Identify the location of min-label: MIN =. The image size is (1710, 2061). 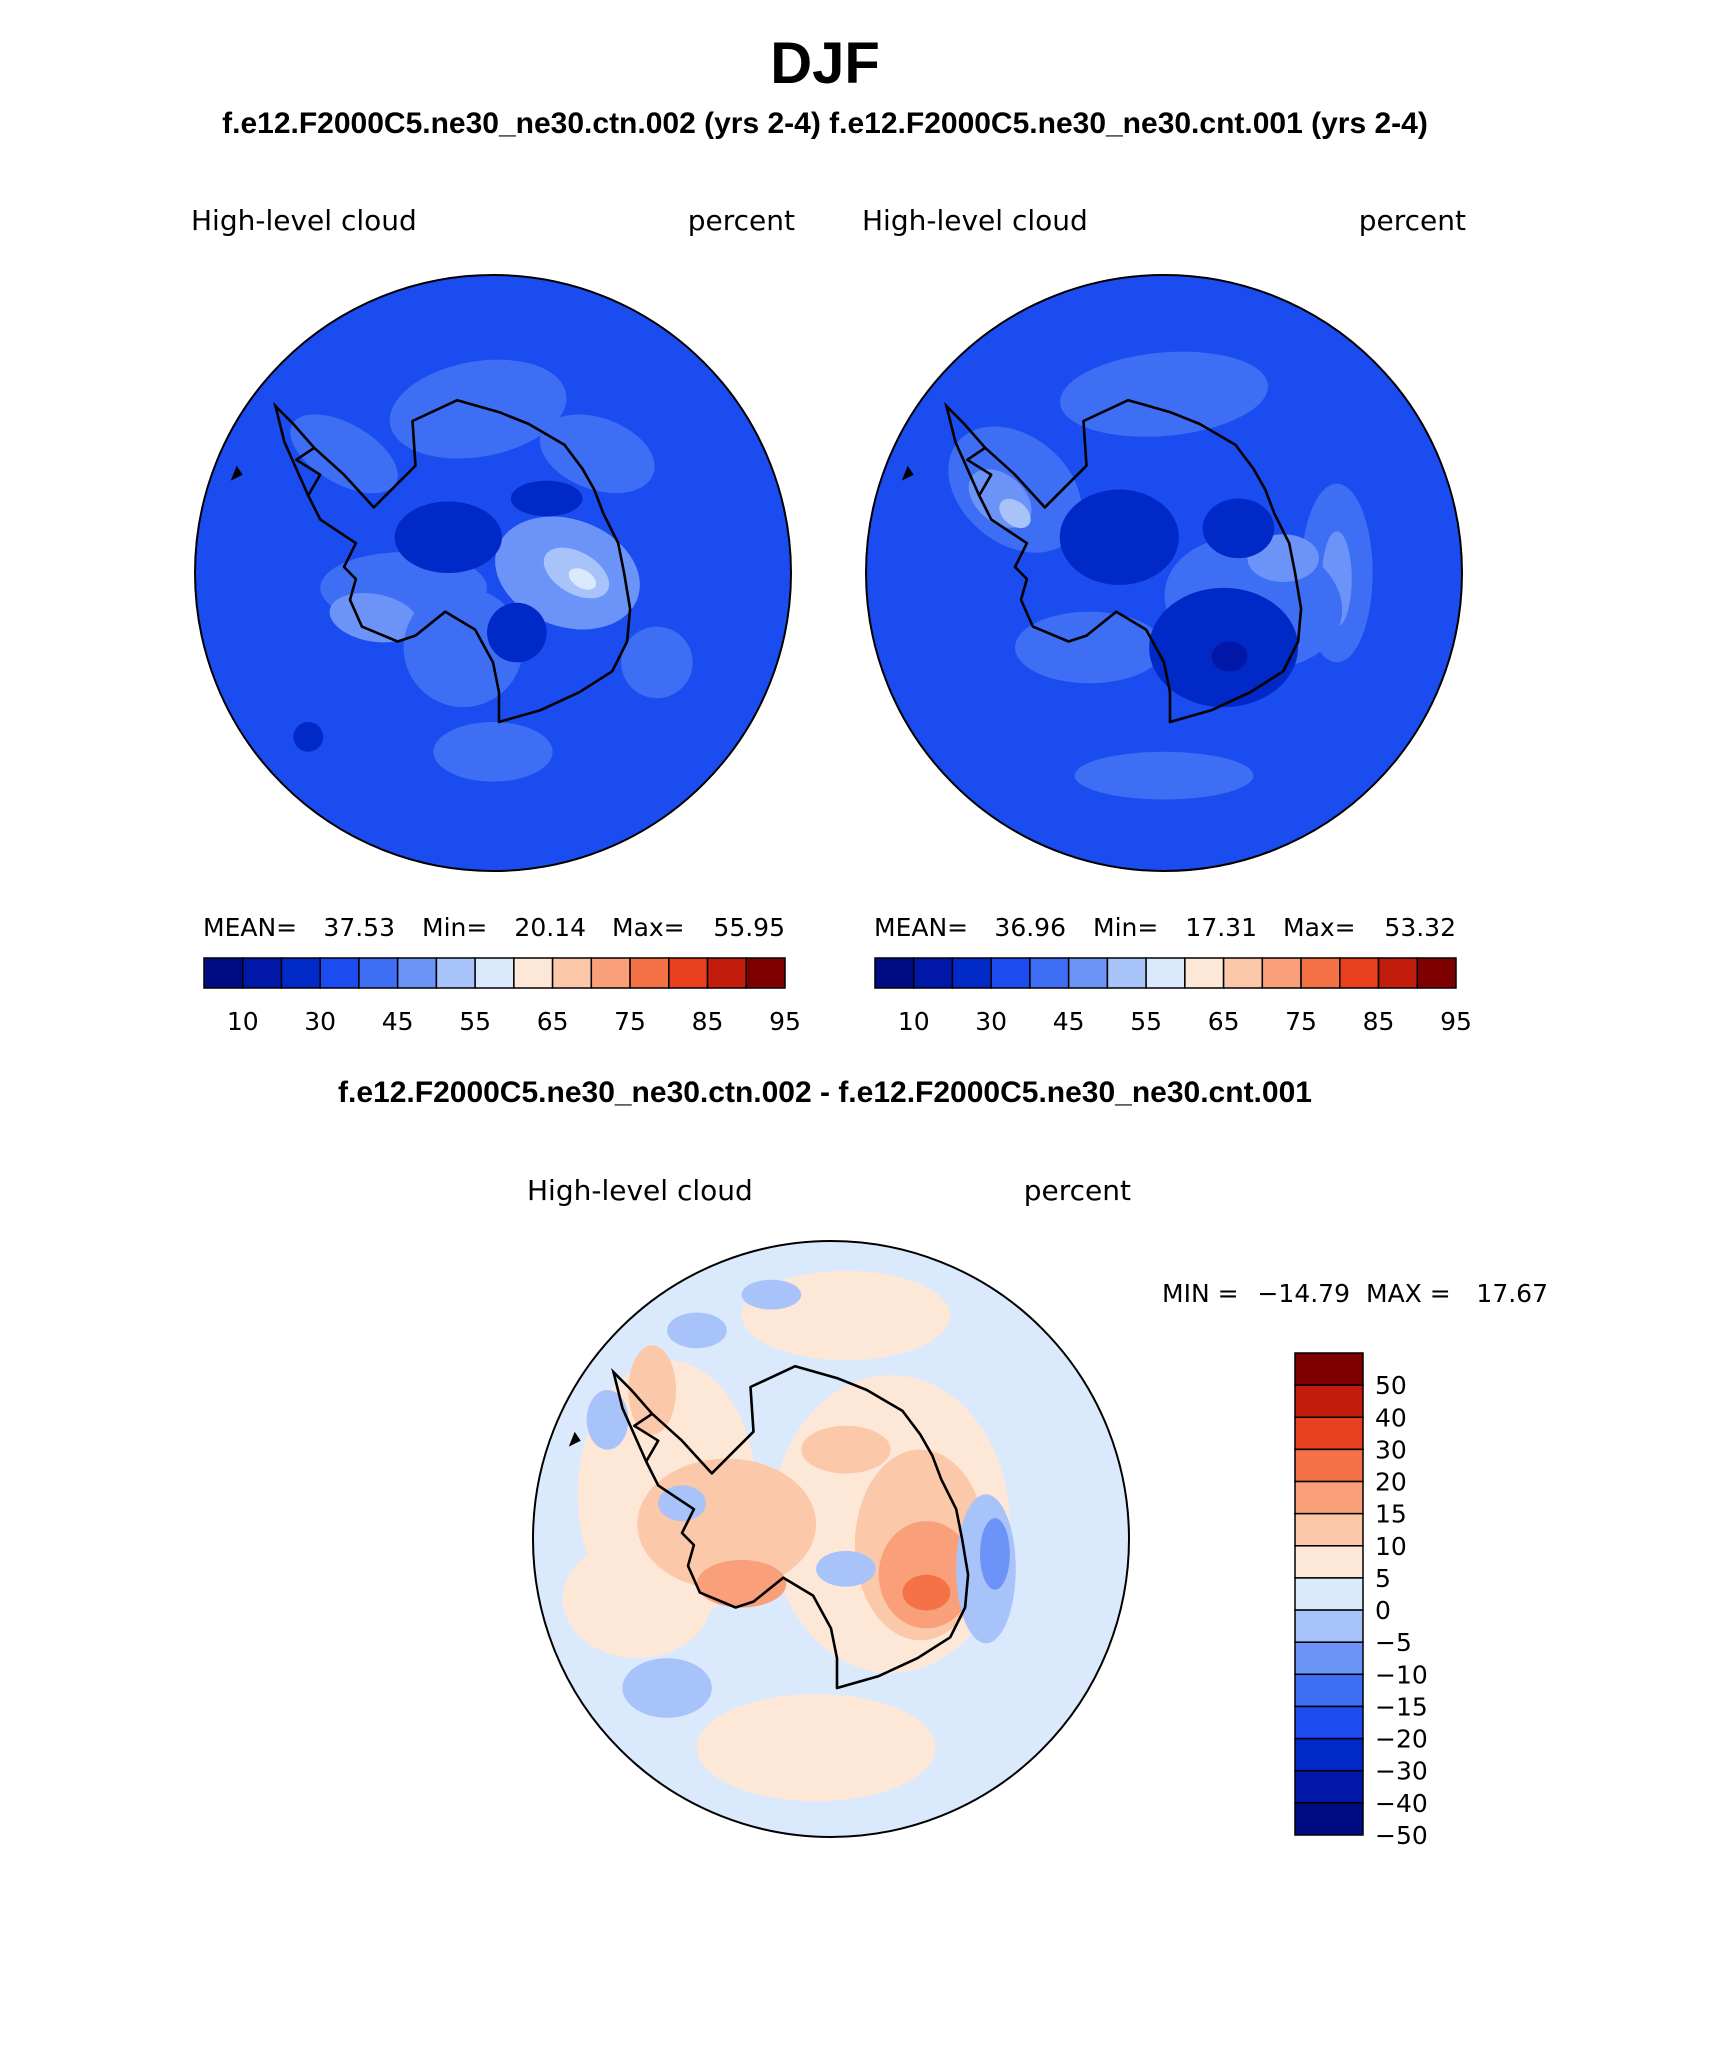
(1200, 1293).